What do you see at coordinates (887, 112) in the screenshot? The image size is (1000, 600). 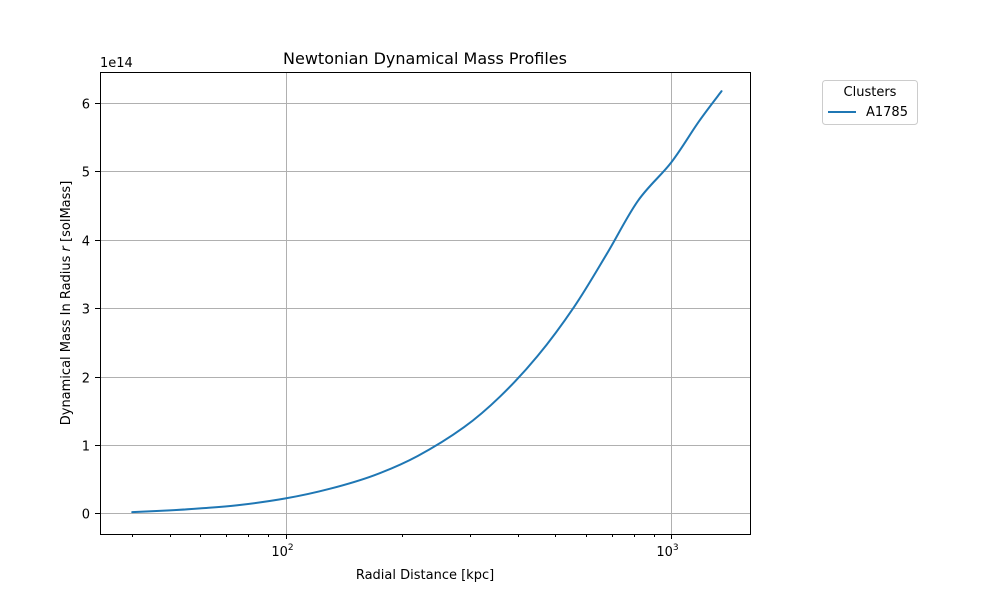 I see `legend-entry-a1785: A1785` at bounding box center [887, 112].